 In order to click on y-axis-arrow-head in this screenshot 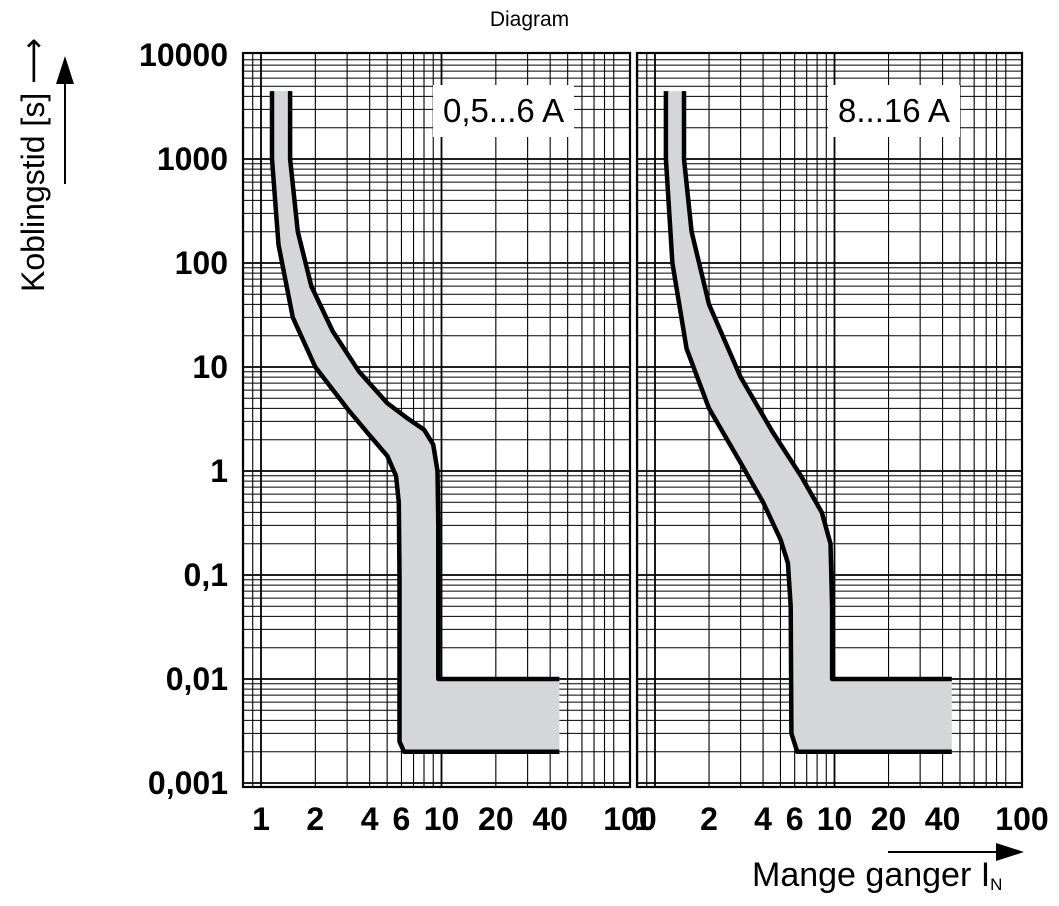, I will do `click(65, 70)`.